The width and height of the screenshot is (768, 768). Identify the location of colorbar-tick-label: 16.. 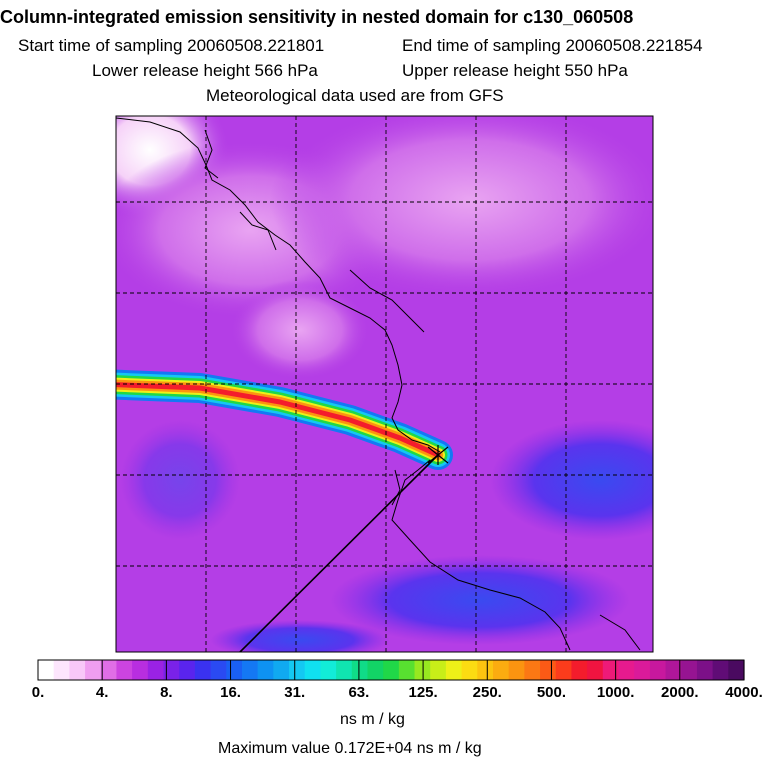
(230, 692).